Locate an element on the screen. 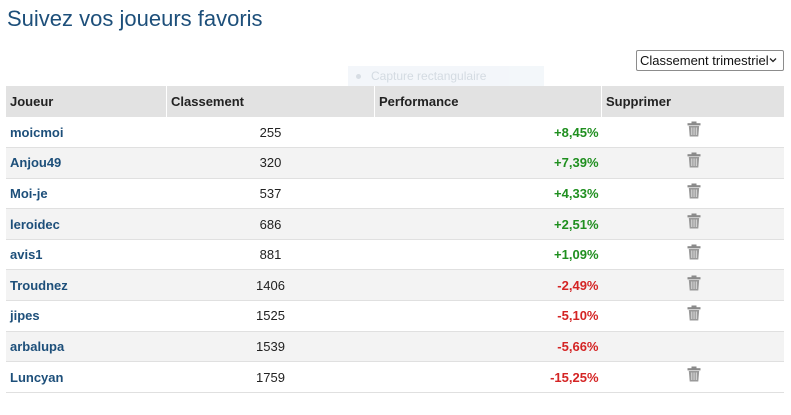 This screenshot has height=415, width=791. table-row: leroidec 686 +2,51% is located at coordinates (395, 224).